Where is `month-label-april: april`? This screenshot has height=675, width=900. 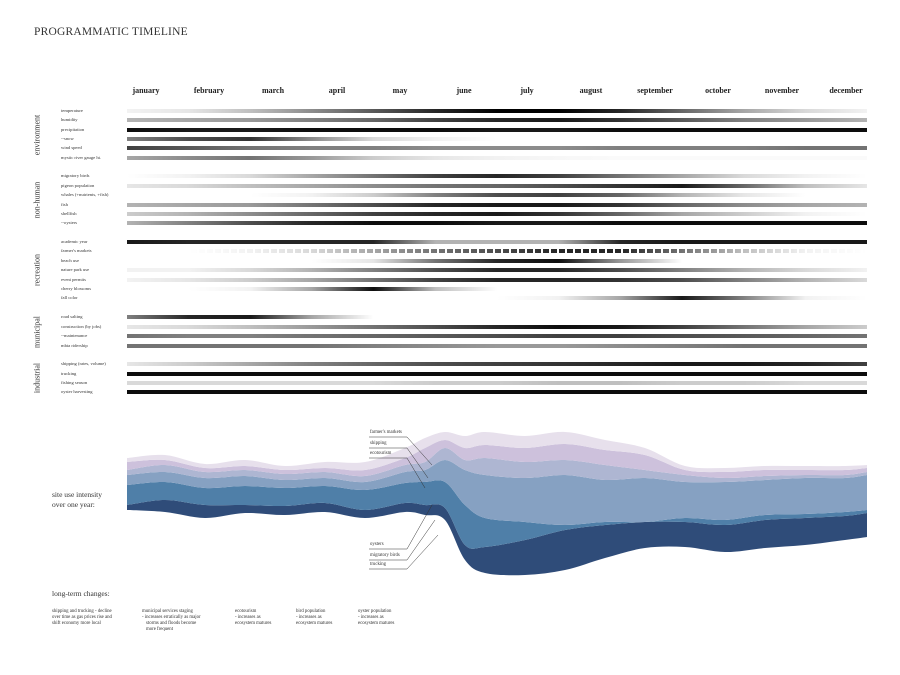
month-label-april: april is located at coordinates (337, 90).